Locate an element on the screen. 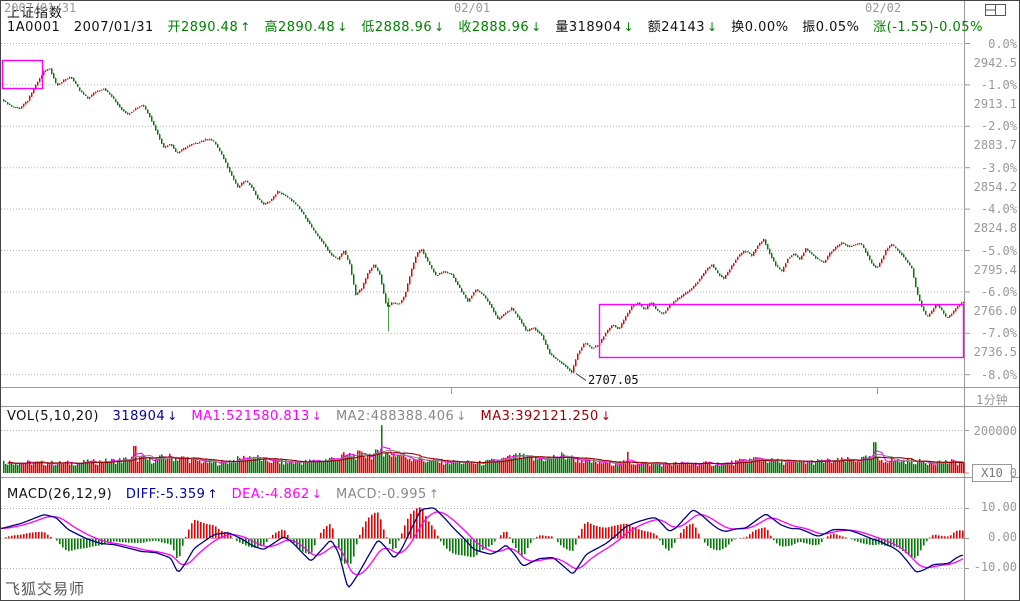 The height and width of the screenshot is (601, 1020). quote-date: 2007/01/31 is located at coordinates (113, 27).